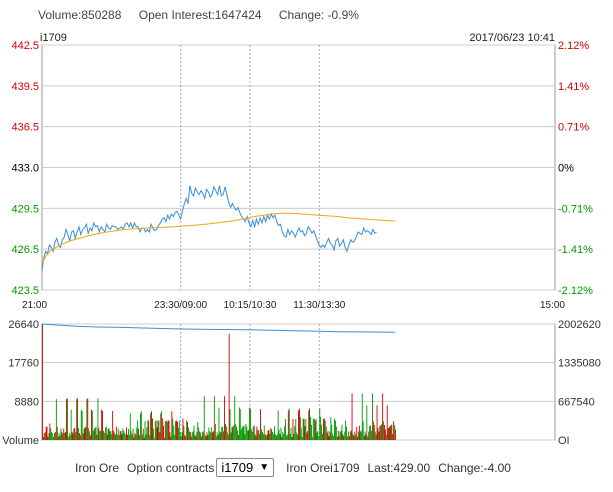 This screenshot has height=492, width=613. What do you see at coordinates (579, 325) in the screenshot?
I see `oi-tick-label: 2002620` at bounding box center [579, 325].